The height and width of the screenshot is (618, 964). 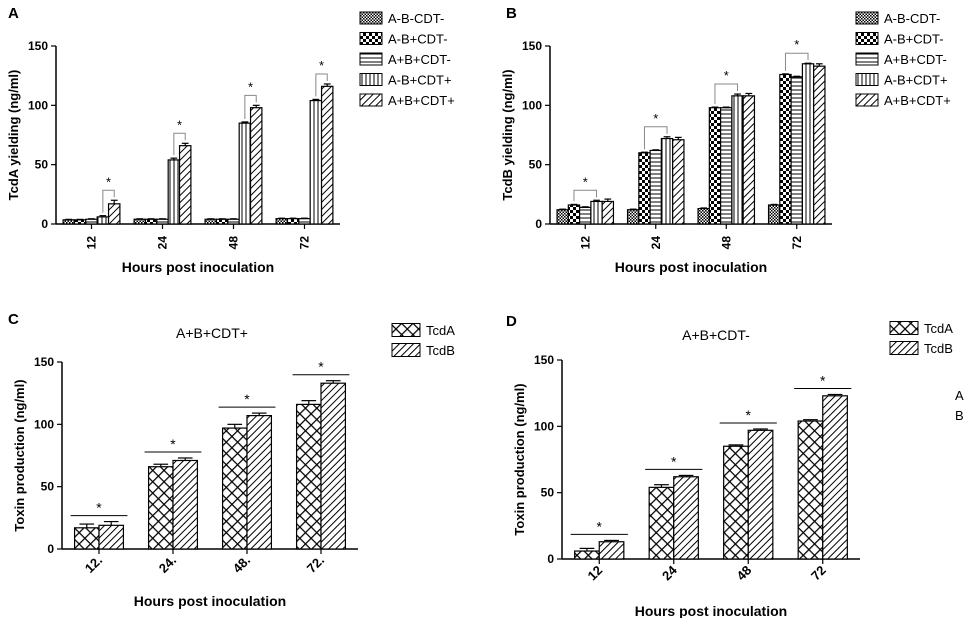 I want to click on y-axis-label: TcdA yielding (ng/ml), so click(x=13, y=135).